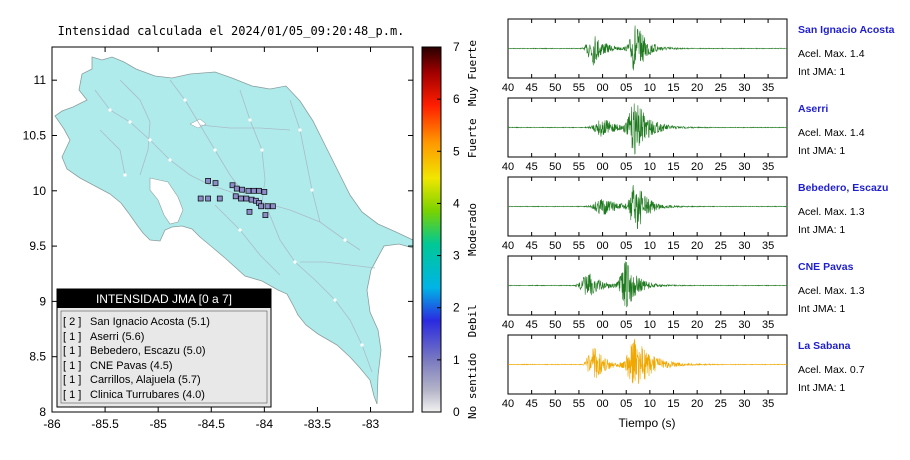 The image size is (910, 460). I want to click on gulf-of-nicoya-water, so click(166, 201).